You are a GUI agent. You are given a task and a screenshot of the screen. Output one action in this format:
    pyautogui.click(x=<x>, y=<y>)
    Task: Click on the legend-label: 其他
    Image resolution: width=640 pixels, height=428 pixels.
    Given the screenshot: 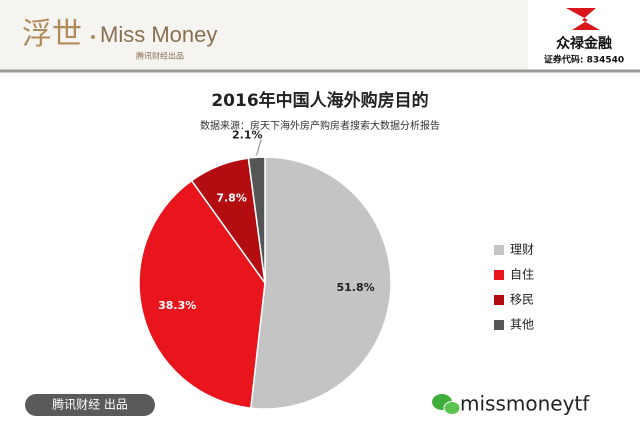 What is the action you would take?
    pyautogui.click(x=522, y=325)
    